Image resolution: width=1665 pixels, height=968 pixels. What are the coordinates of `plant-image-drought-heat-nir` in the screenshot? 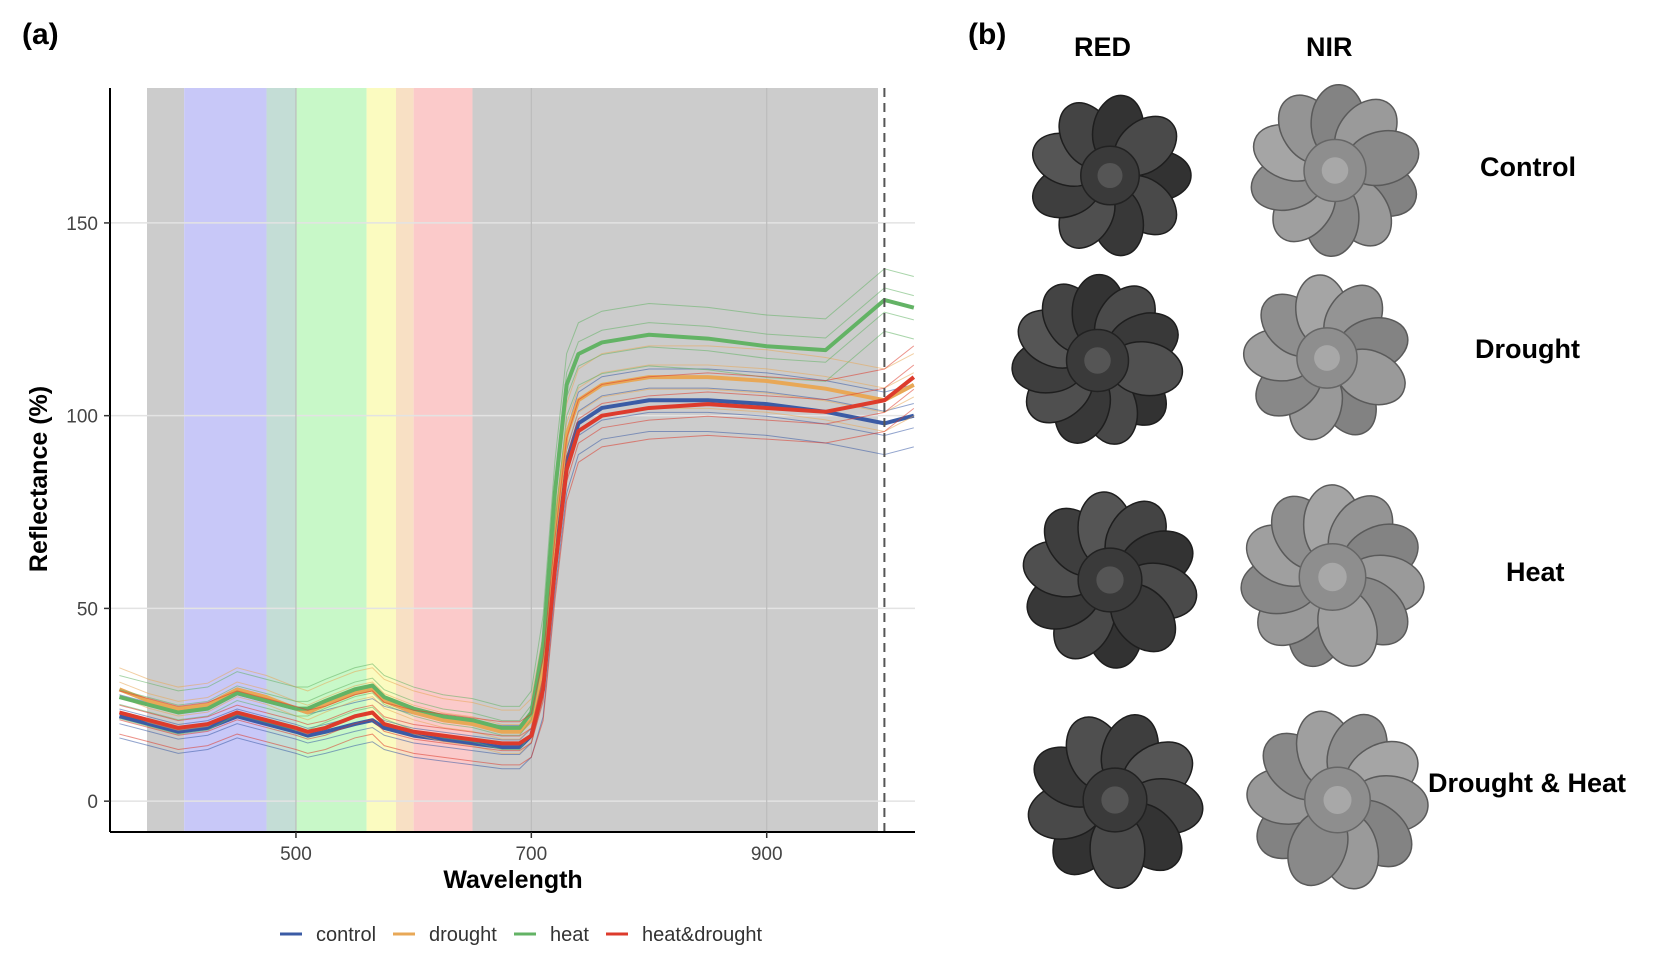 It's located at (1337, 800).